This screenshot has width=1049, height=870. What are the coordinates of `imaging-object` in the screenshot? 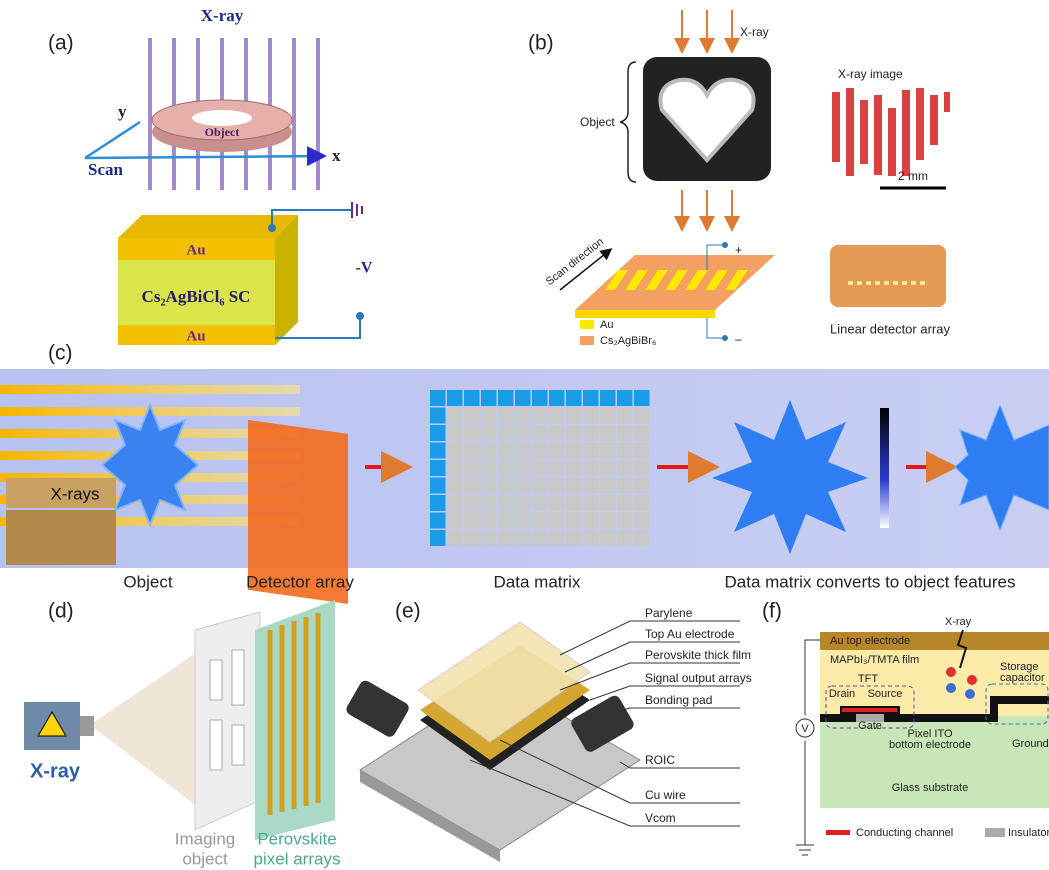 It's located at (227, 721).